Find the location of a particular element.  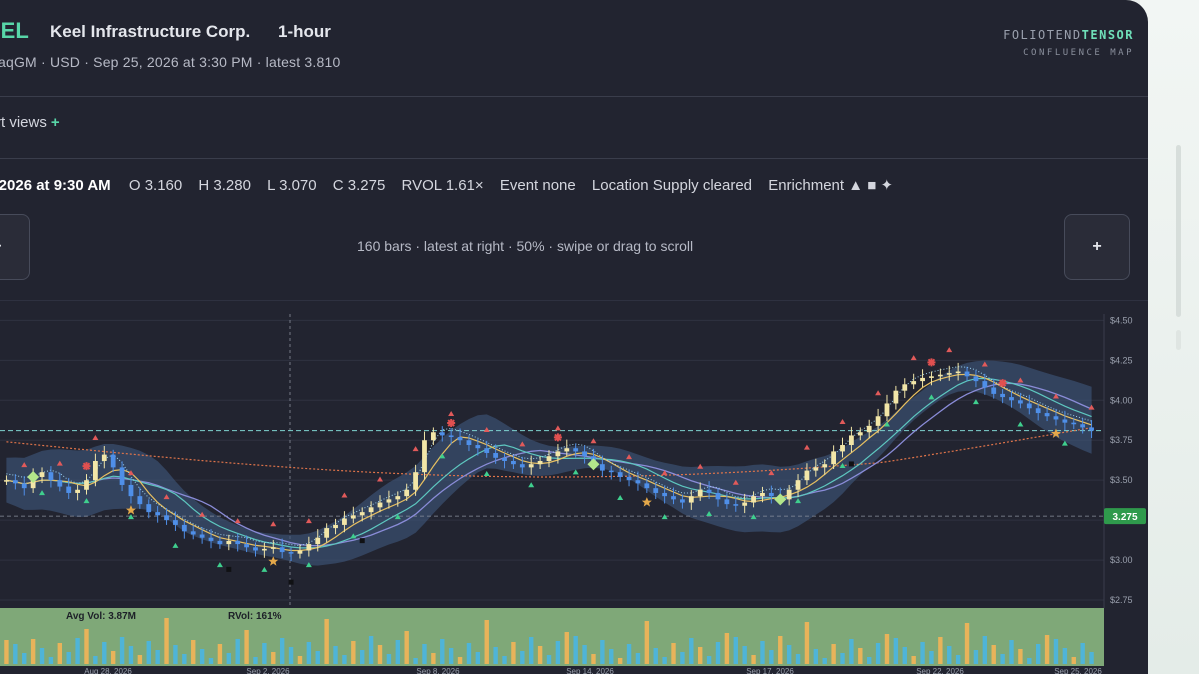

volume-node-marker is located at coordinates (291, 582).